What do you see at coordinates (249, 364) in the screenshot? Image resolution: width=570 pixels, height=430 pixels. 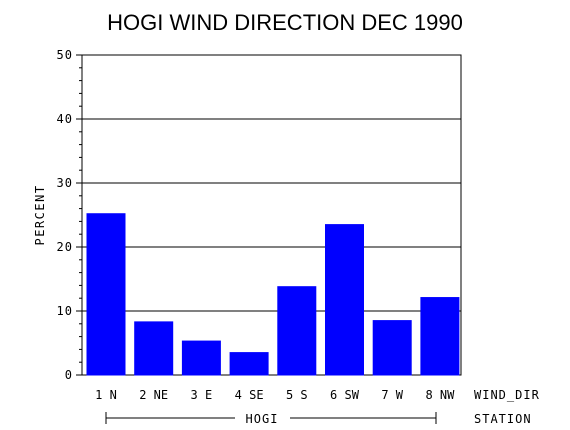 I see `bar-4-se` at bounding box center [249, 364].